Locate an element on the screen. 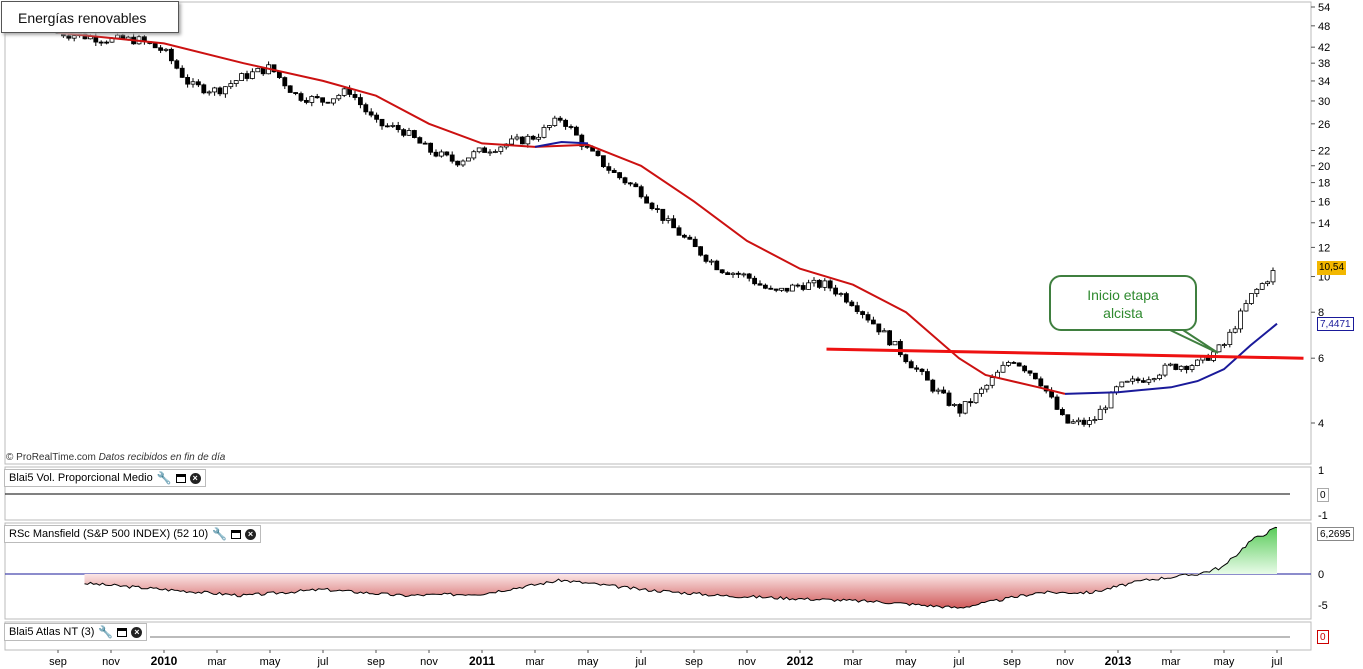  y-tick-label: 8 is located at coordinates (1321, 313).